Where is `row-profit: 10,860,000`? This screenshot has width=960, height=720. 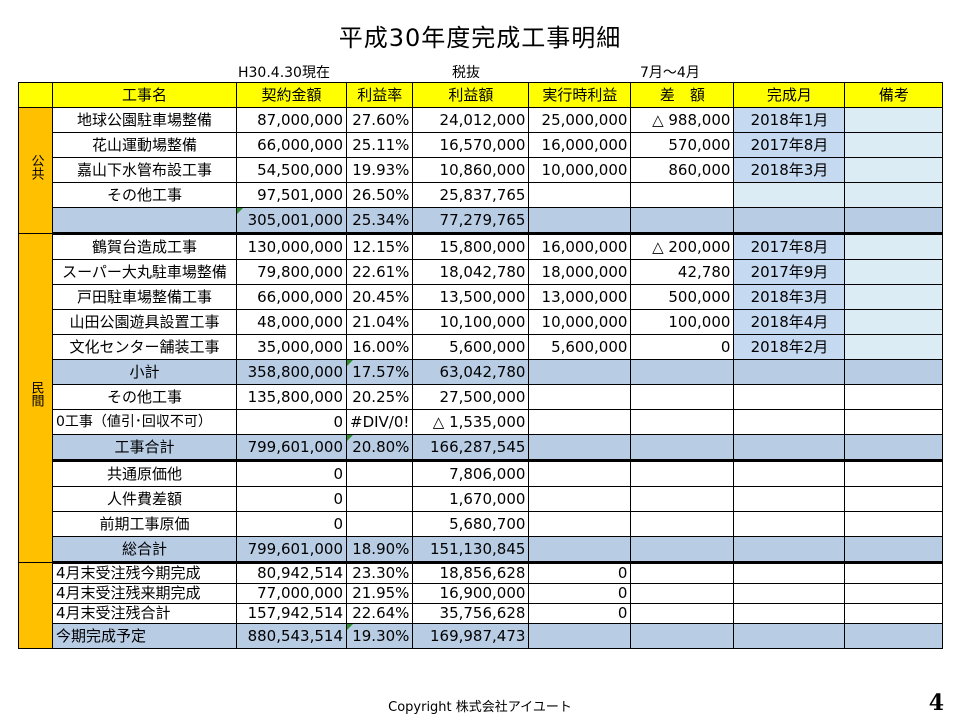
row-profit: 10,860,000 is located at coordinates (471, 170).